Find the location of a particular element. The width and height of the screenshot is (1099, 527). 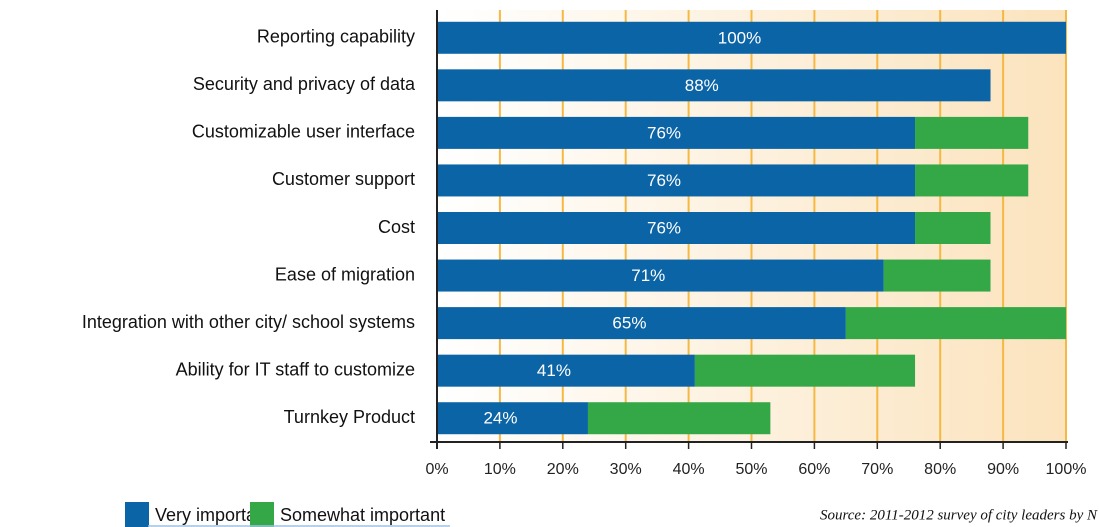

category-label: Customer support is located at coordinates (343, 179).